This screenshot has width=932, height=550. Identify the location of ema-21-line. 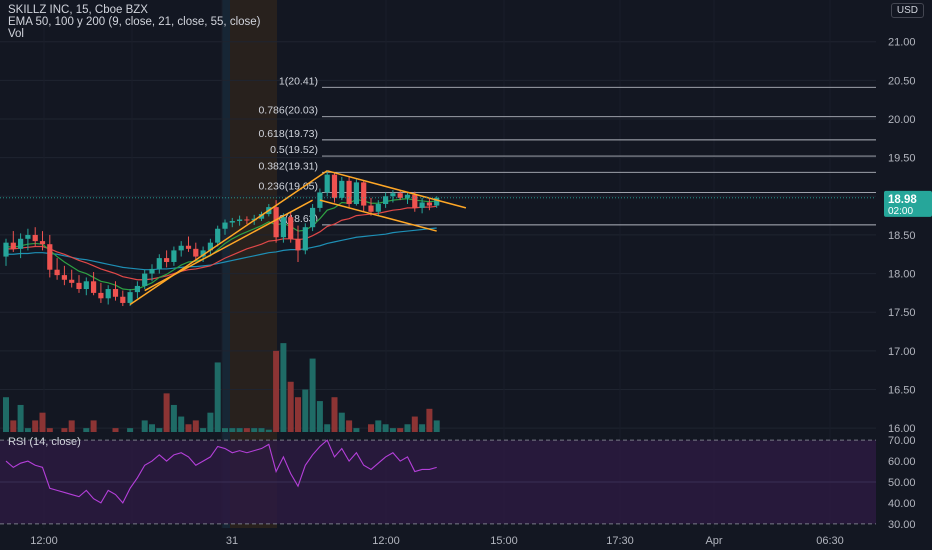
(221, 243).